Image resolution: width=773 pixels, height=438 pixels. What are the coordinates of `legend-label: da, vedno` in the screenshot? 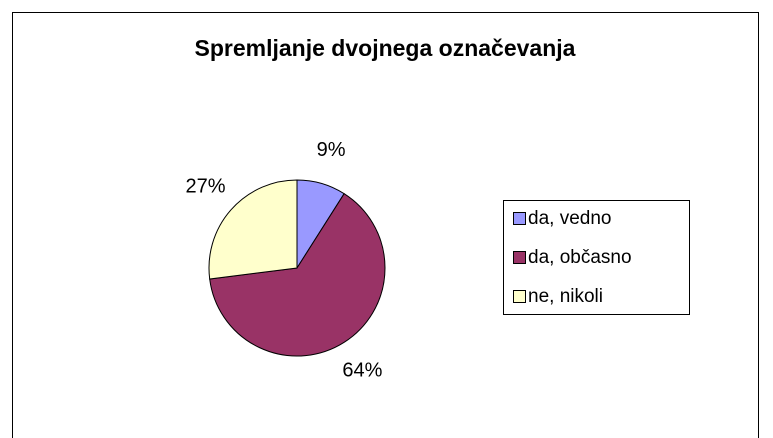 It's located at (569, 218).